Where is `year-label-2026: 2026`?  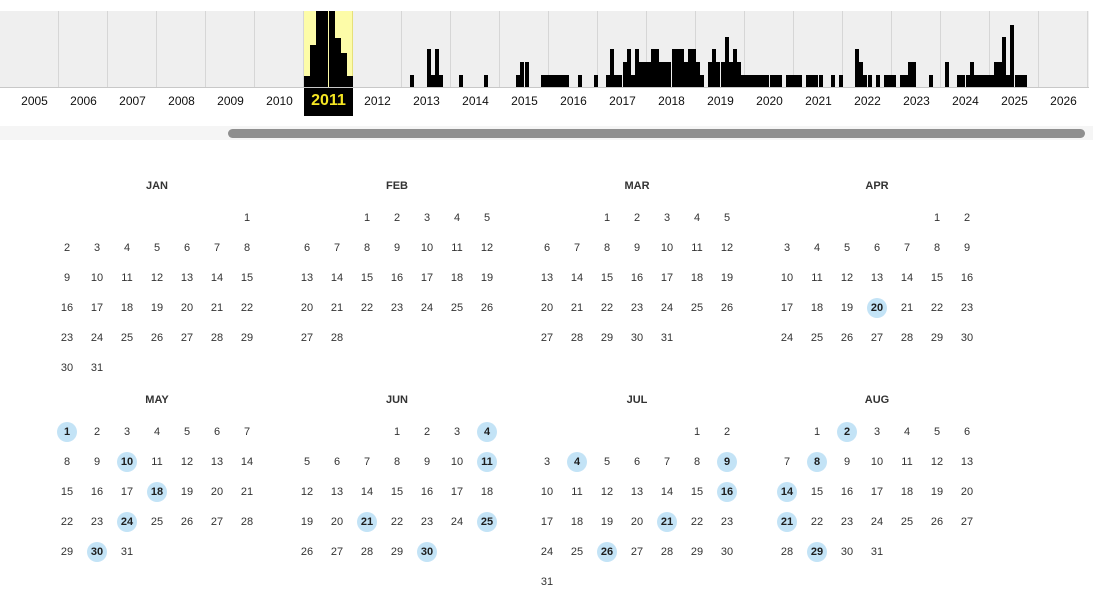 year-label-2026: 2026 is located at coordinates (1063, 101).